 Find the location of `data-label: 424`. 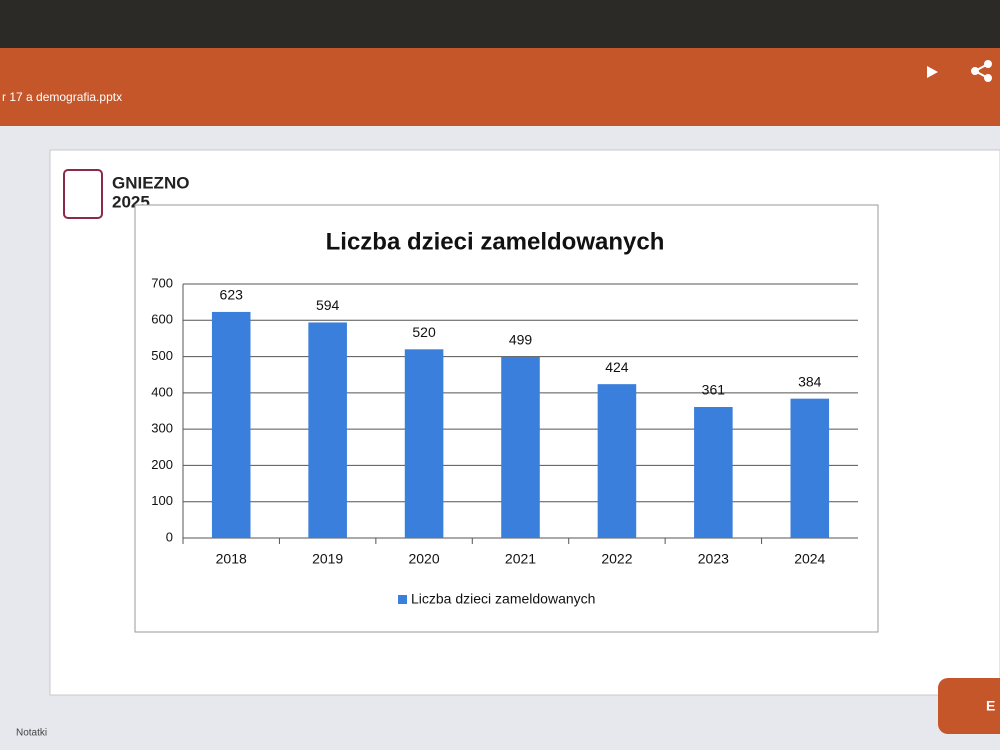

data-label: 424 is located at coordinates (617, 367).